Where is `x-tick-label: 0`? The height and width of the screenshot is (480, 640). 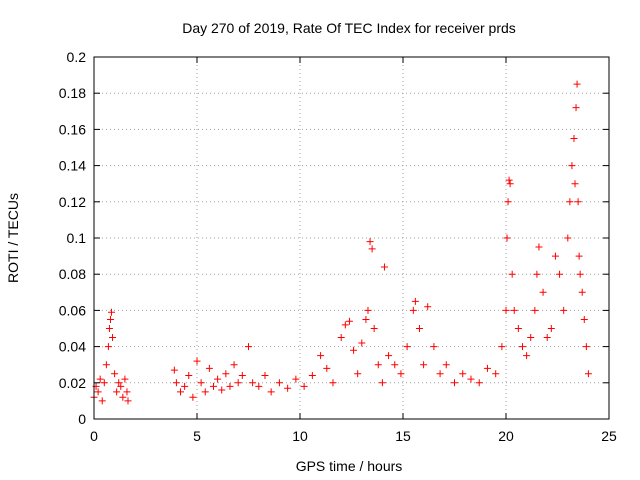
x-tick-label: 0 is located at coordinates (94, 436).